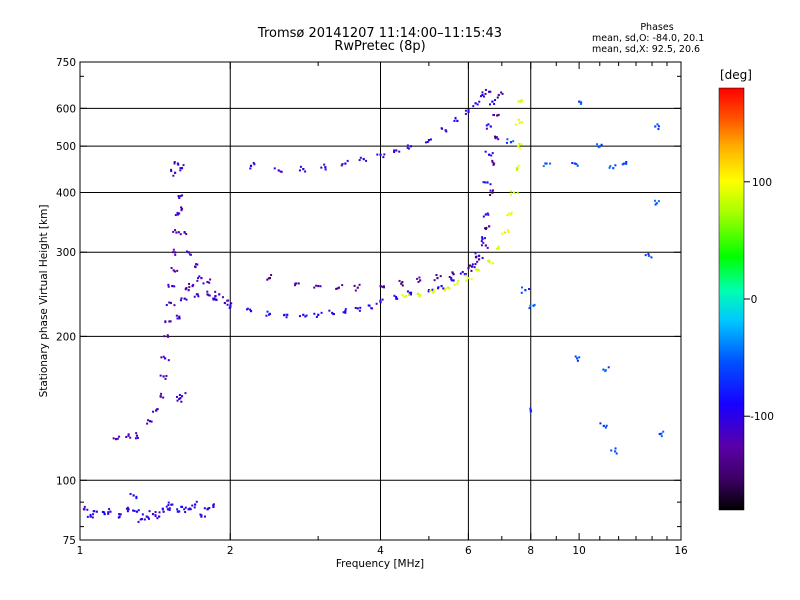  Describe the element at coordinates (66, 481) in the screenshot. I see `y-tick-label: 100` at that location.